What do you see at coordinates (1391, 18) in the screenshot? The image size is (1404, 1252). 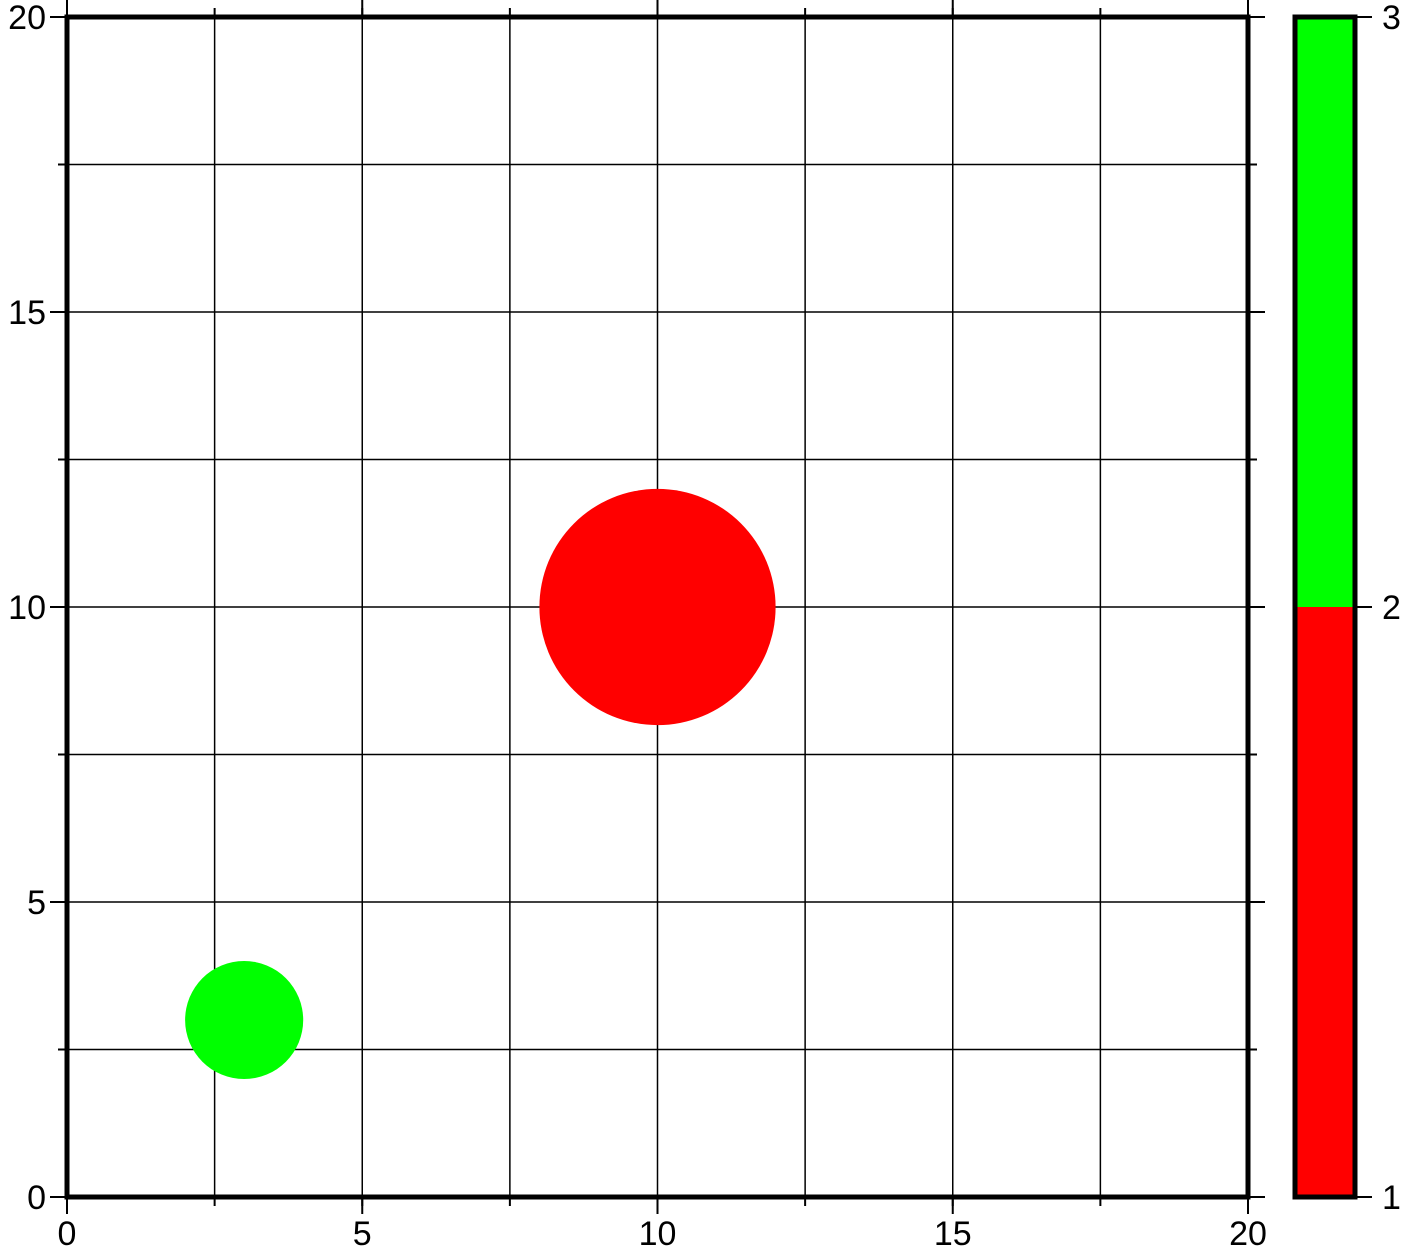 I see `colorbar-tick-label: 3` at bounding box center [1391, 18].